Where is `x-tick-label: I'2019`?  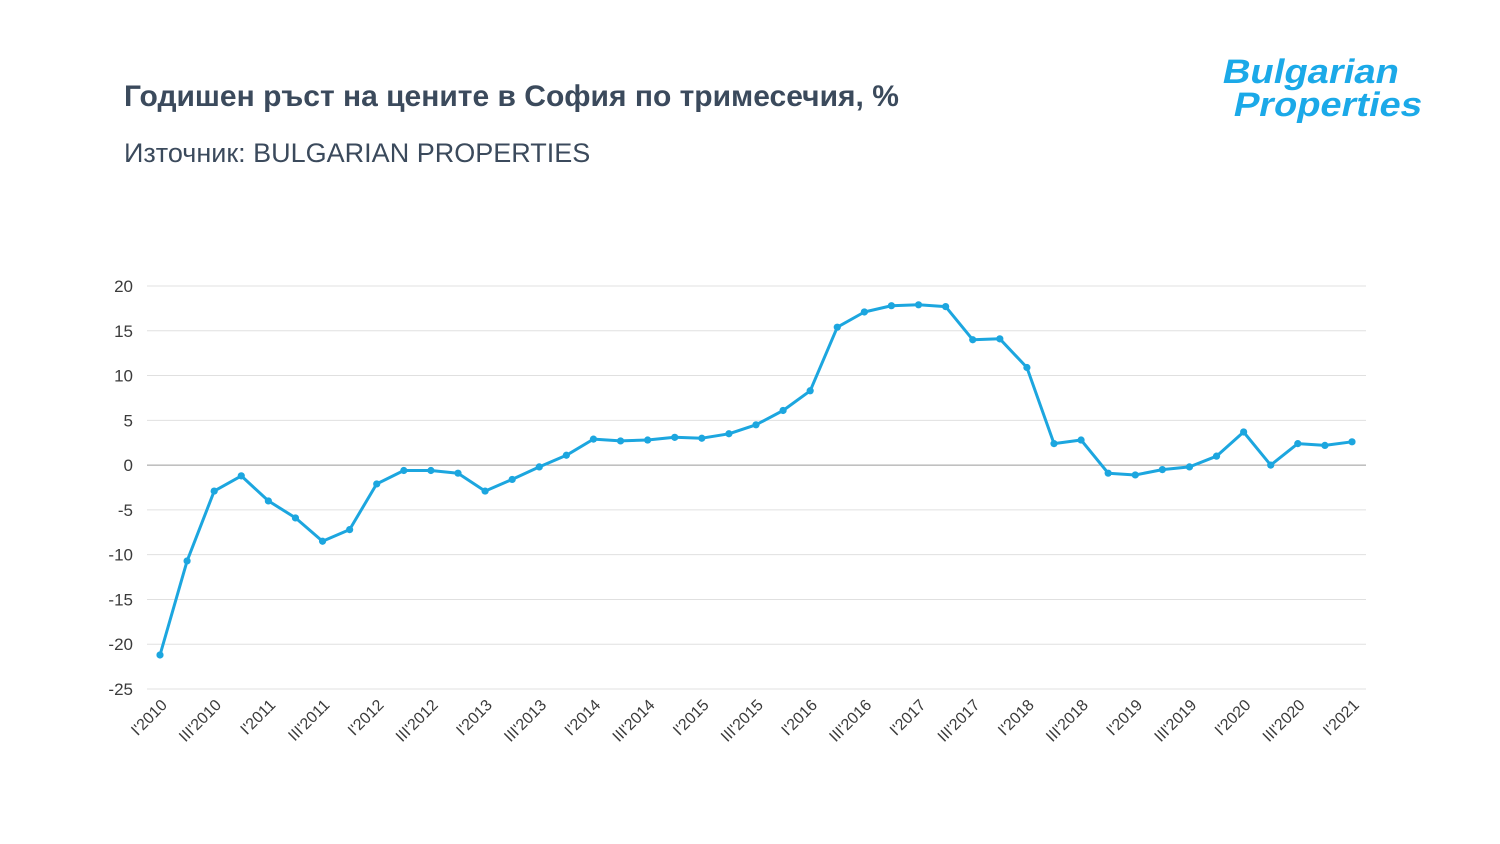 x-tick-label: I'2019 is located at coordinates (1125, 718).